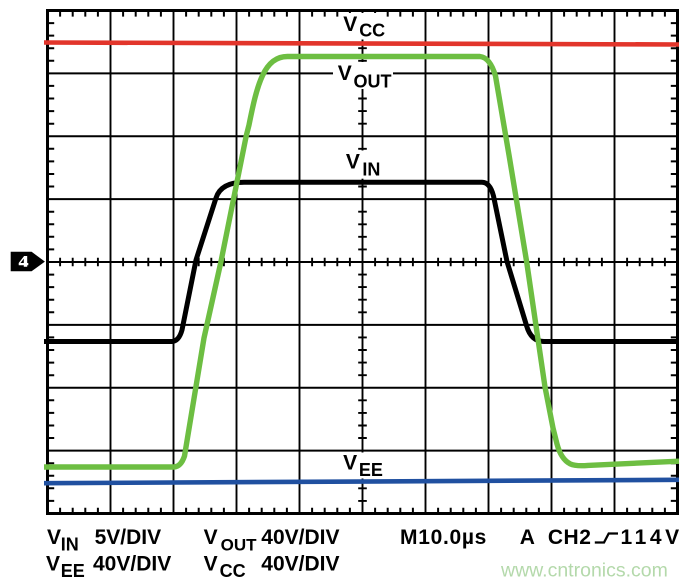  What do you see at coordinates (128, 537) in the screenshot?
I see `svg-text: 5V/DIV` at bounding box center [128, 537].